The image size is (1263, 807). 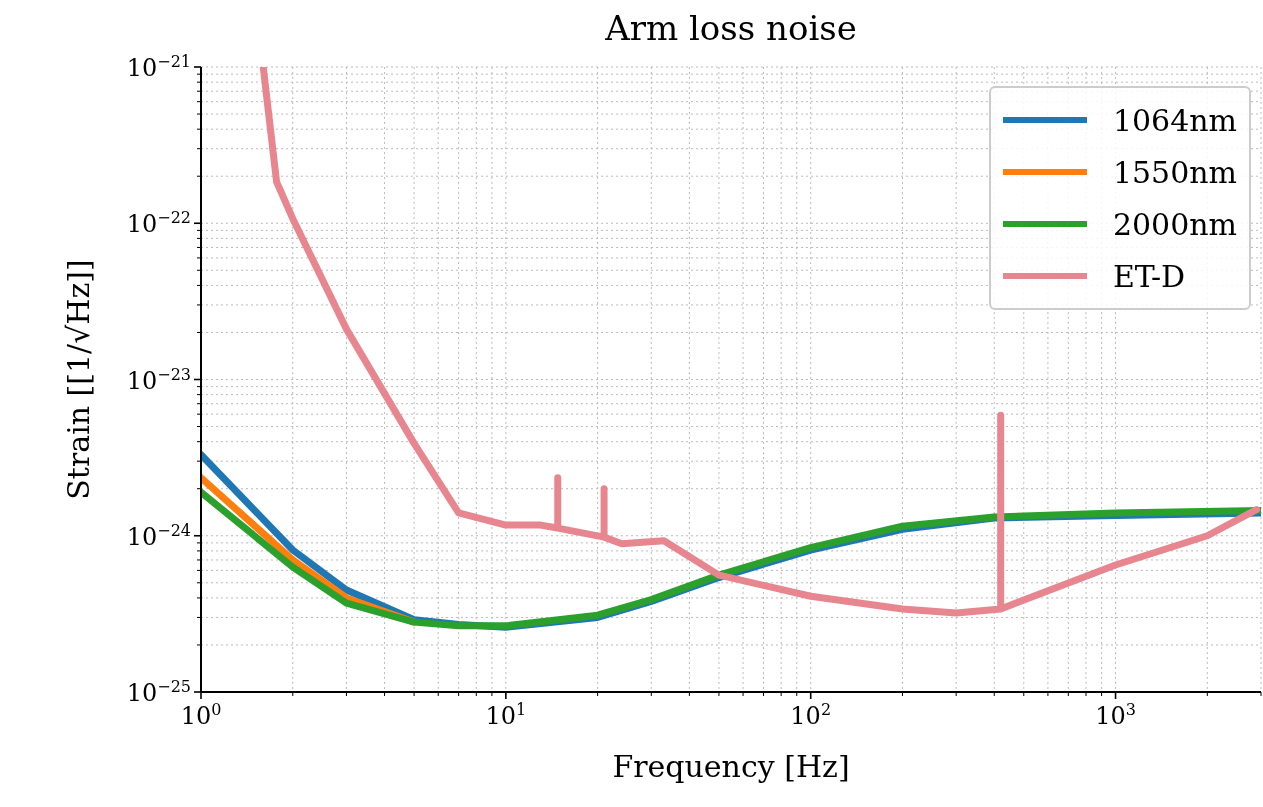 What do you see at coordinates (1115, 714) in the screenshot?
I see `x-tick-label: 10$^{3}$` at bounding box center [1115, 714].